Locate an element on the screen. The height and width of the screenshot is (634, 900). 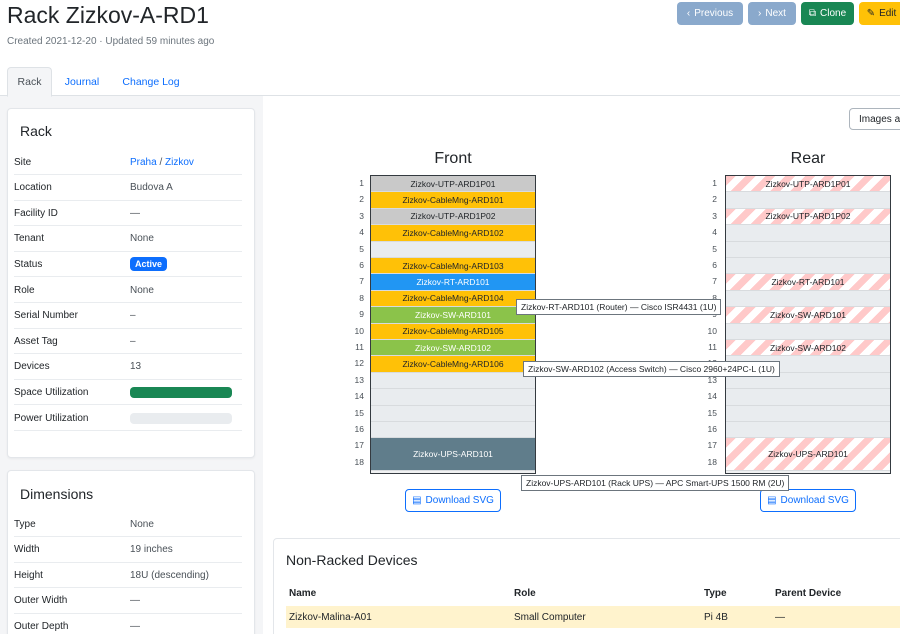
rear-heading: Rear is located at coordinates (808, 158).